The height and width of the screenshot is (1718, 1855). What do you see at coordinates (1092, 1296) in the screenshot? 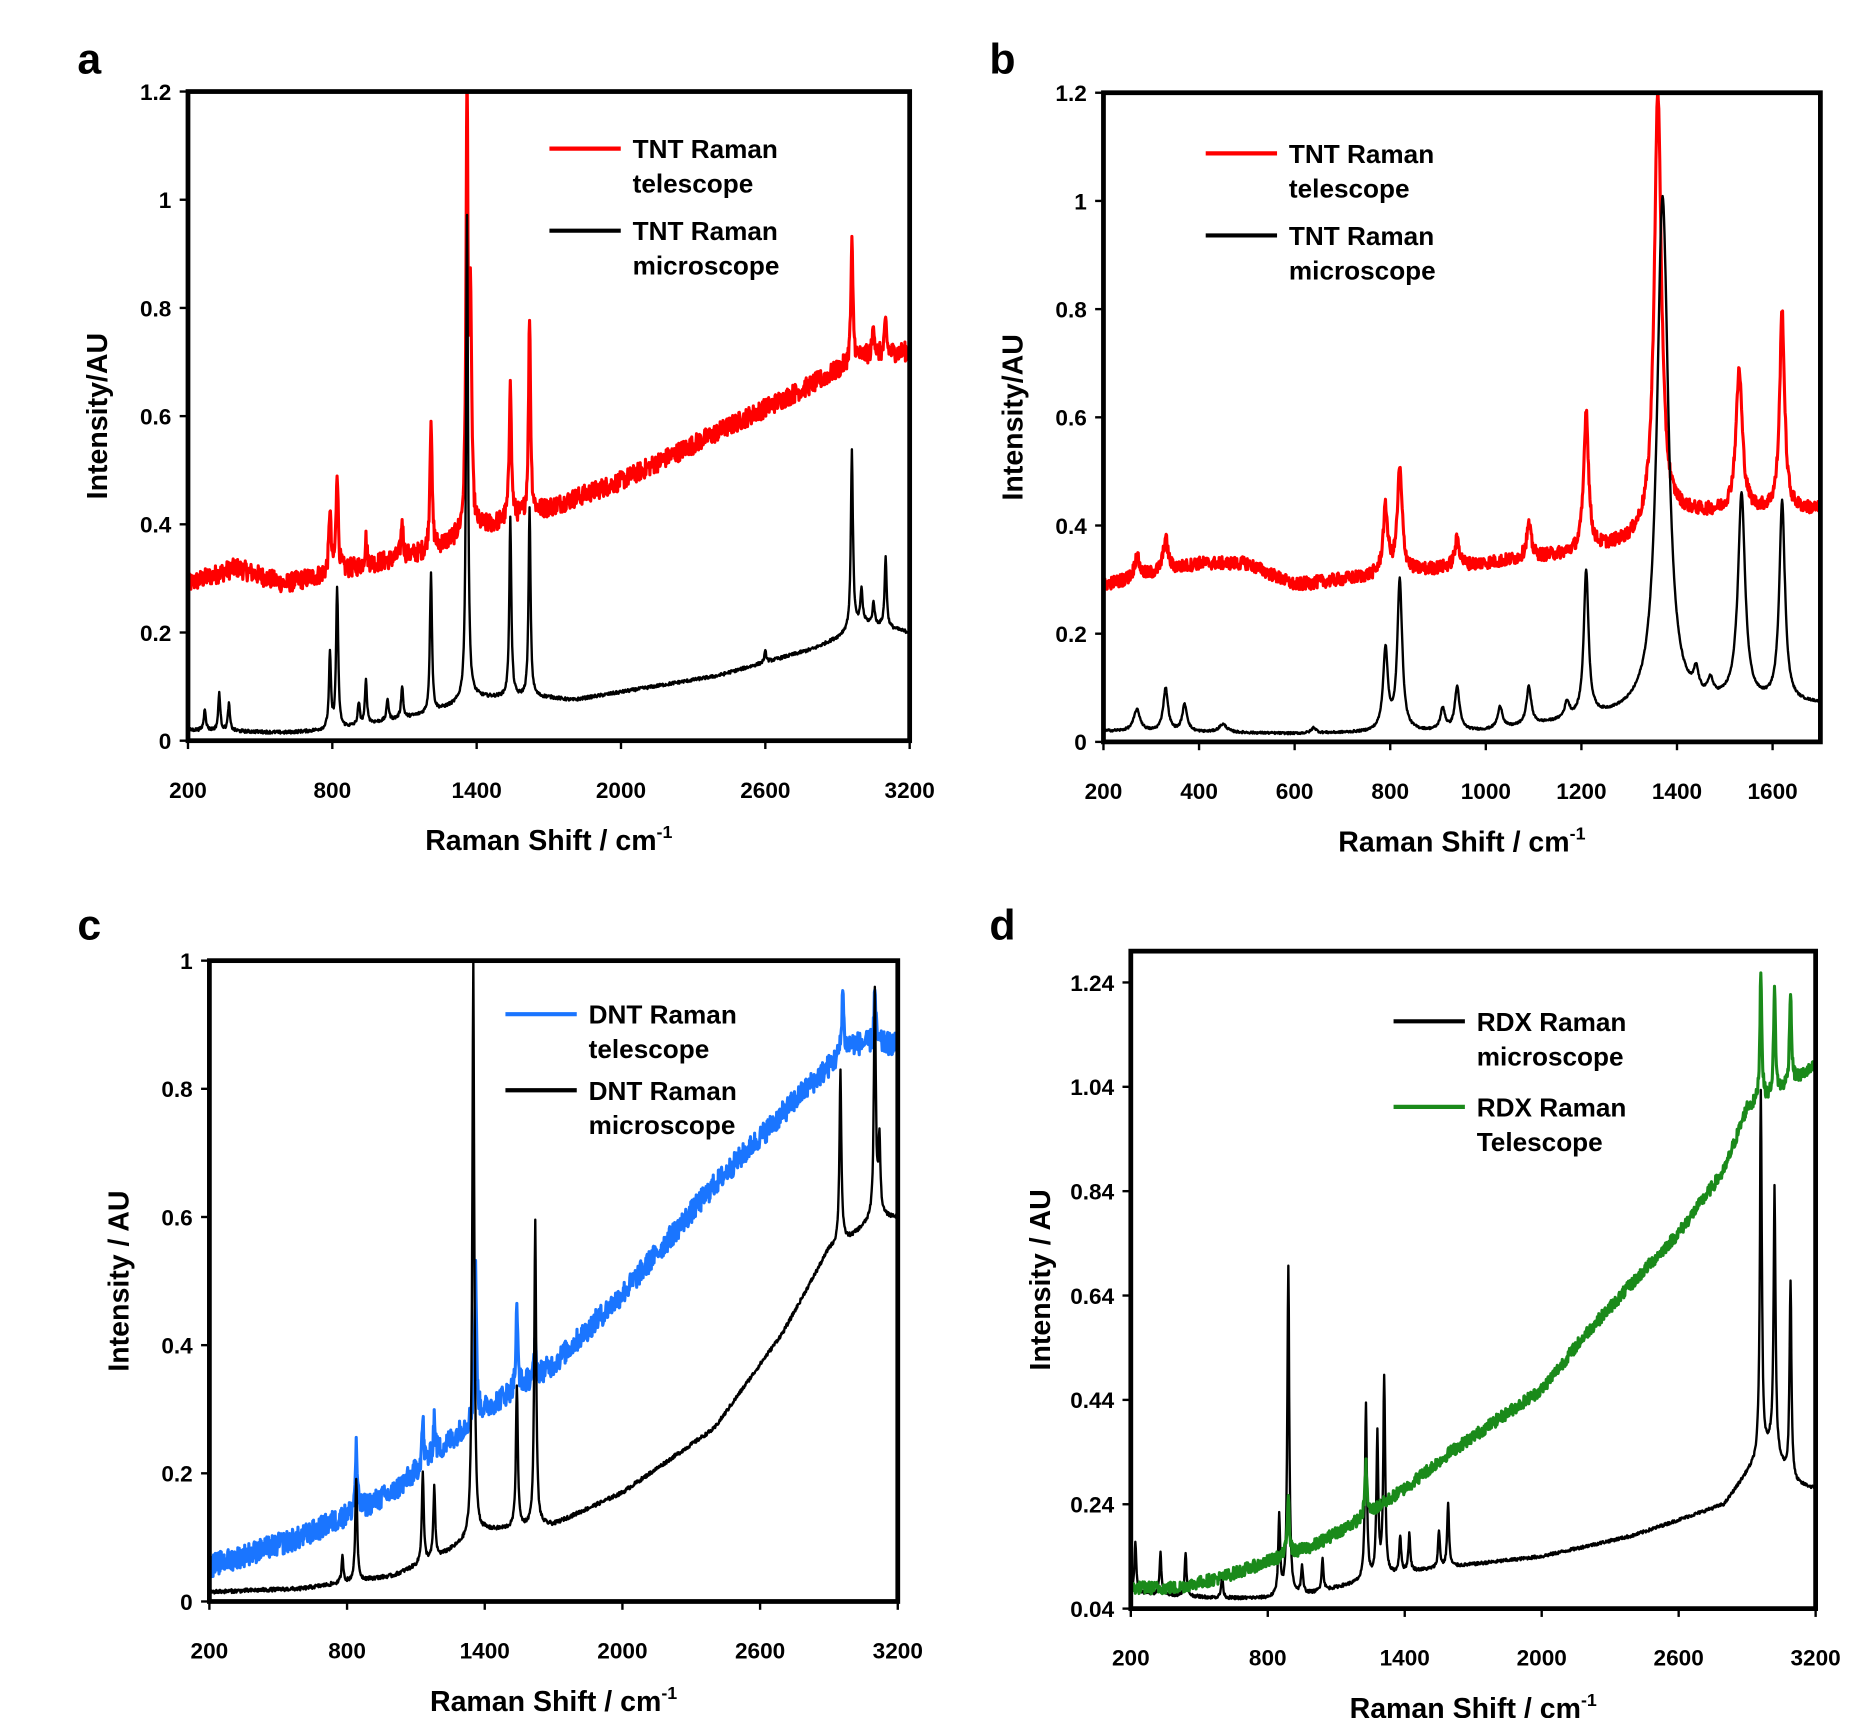
I see `y-tick-label: 0.64` at bounding box center [1092, 1296].